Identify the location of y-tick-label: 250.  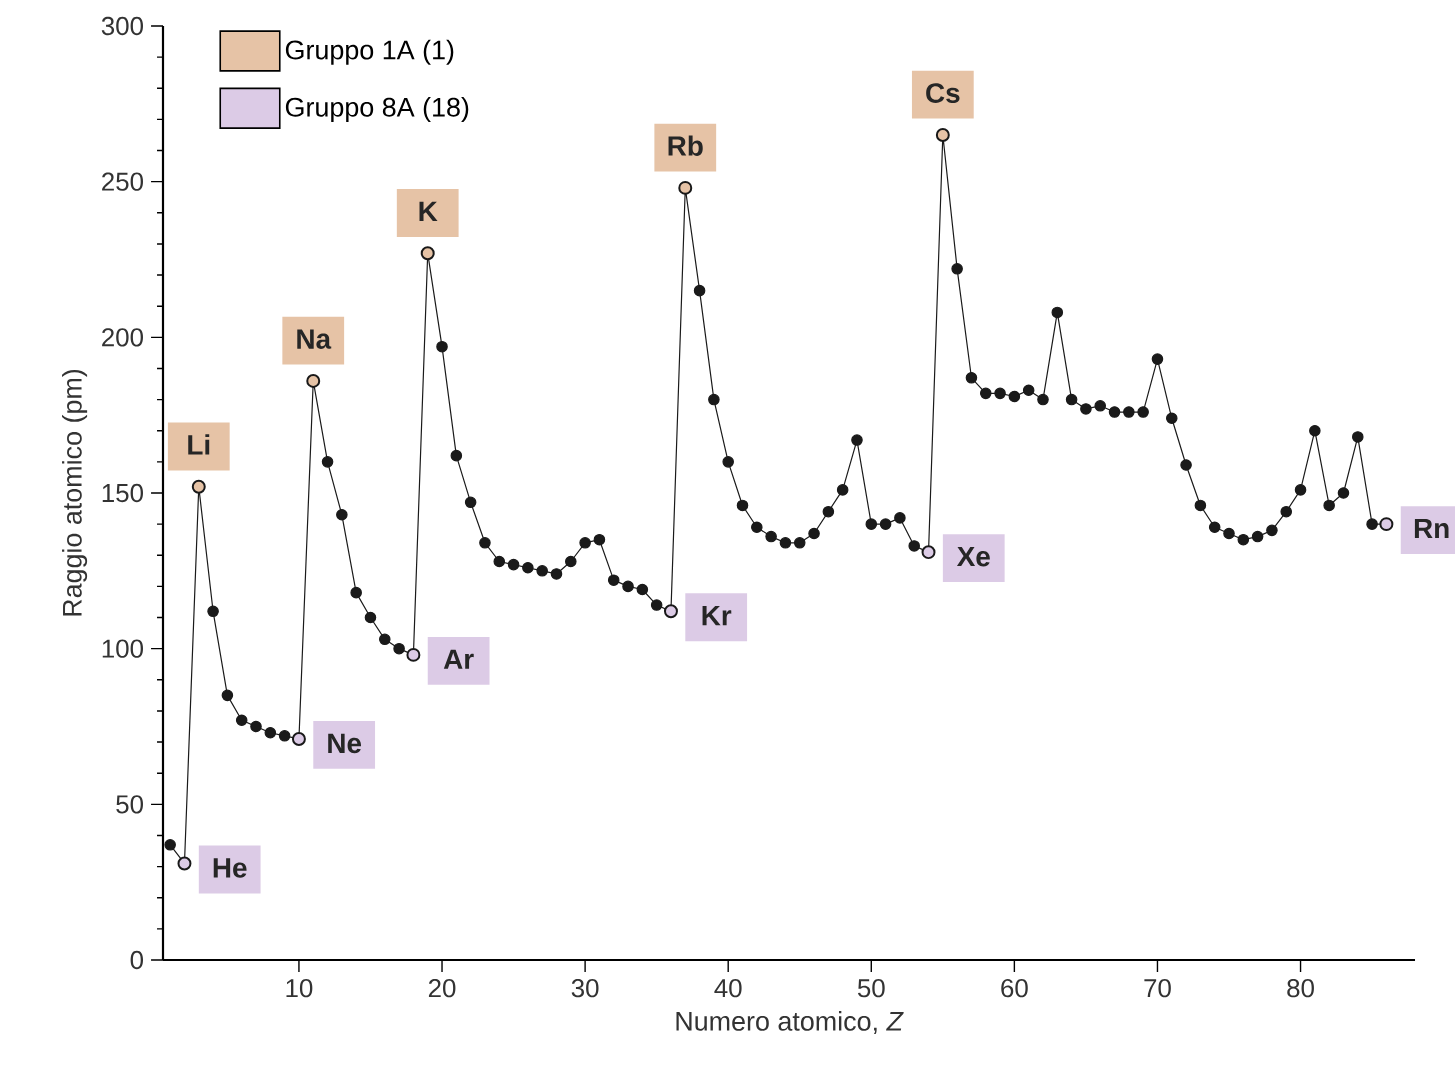
(122, 181).